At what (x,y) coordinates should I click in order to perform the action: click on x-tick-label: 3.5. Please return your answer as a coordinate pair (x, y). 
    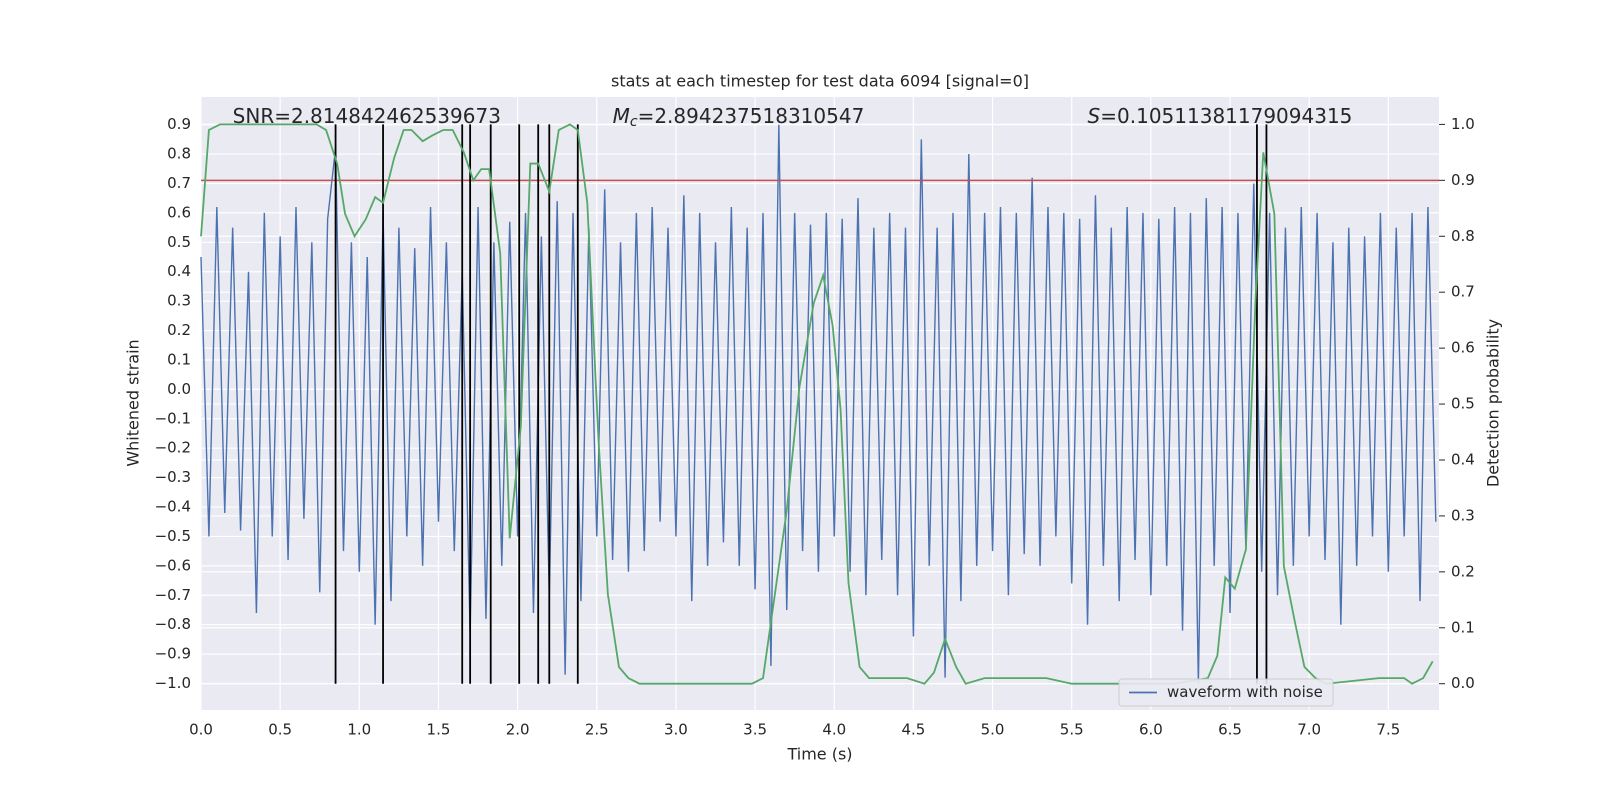
    Looking at the image, I should click on (755, 730).